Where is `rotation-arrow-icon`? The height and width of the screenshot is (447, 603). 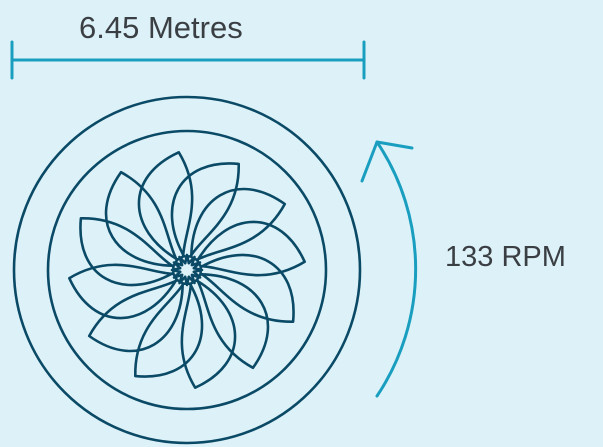 rotation-arrow-icon is located at coordinates (389, 269).